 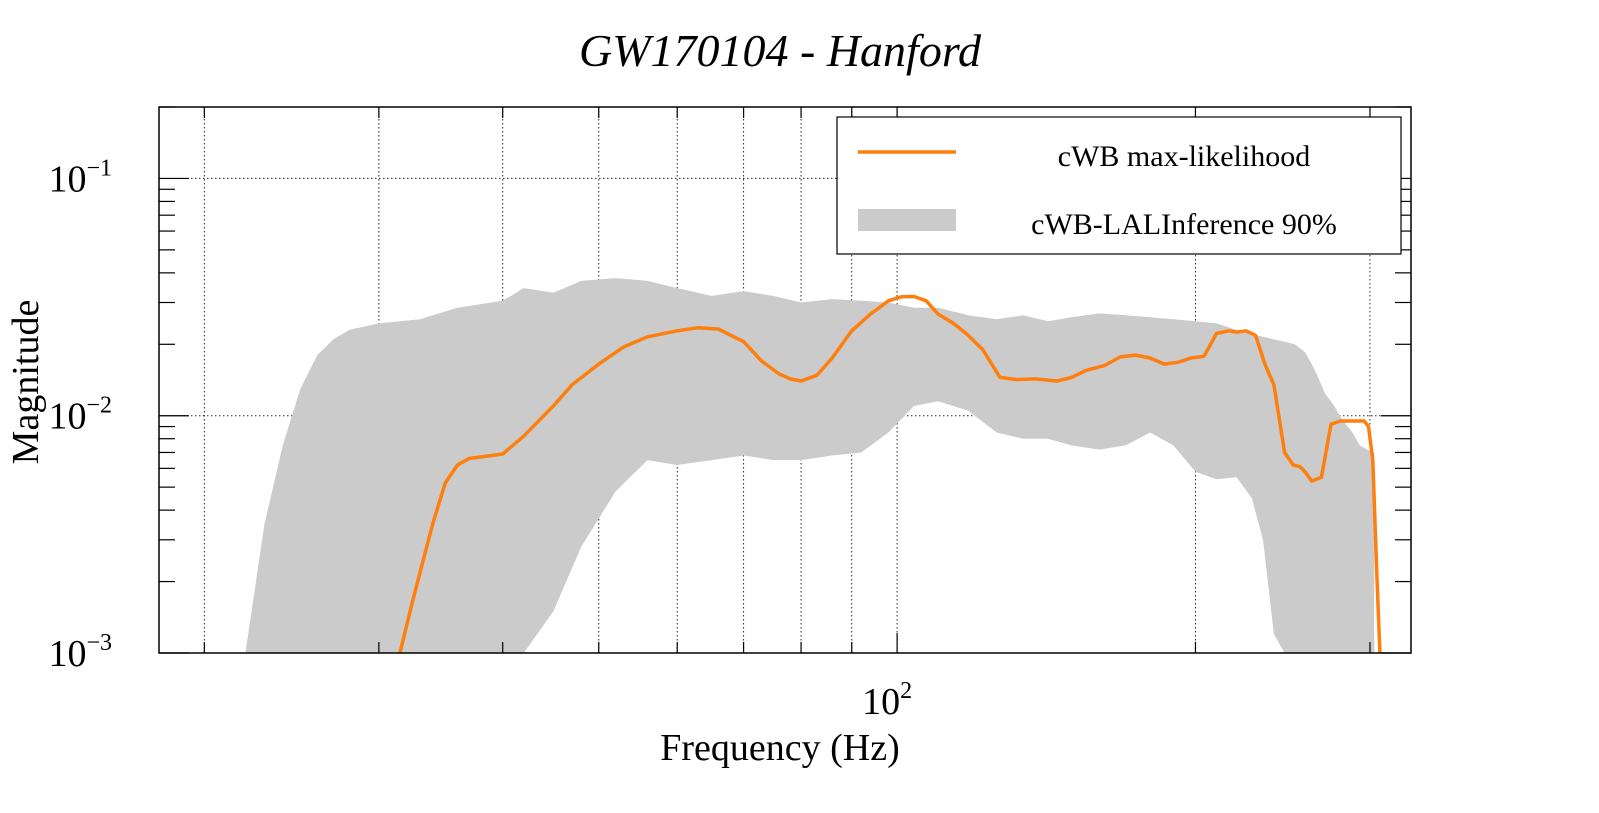 I want to click on x-tick-label: 102, so click(x=887, y=700).